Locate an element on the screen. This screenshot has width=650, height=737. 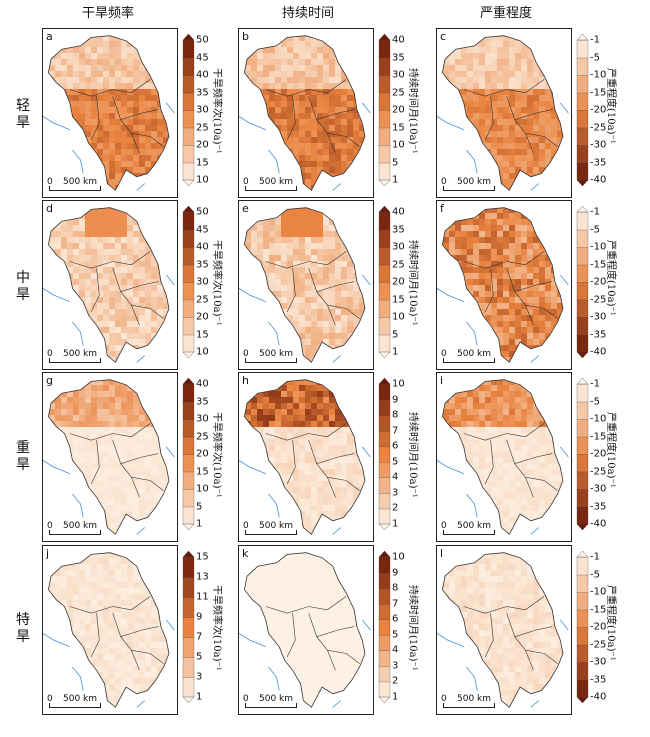
colorbar-extend-bottom is located at coordinates (188, 526).